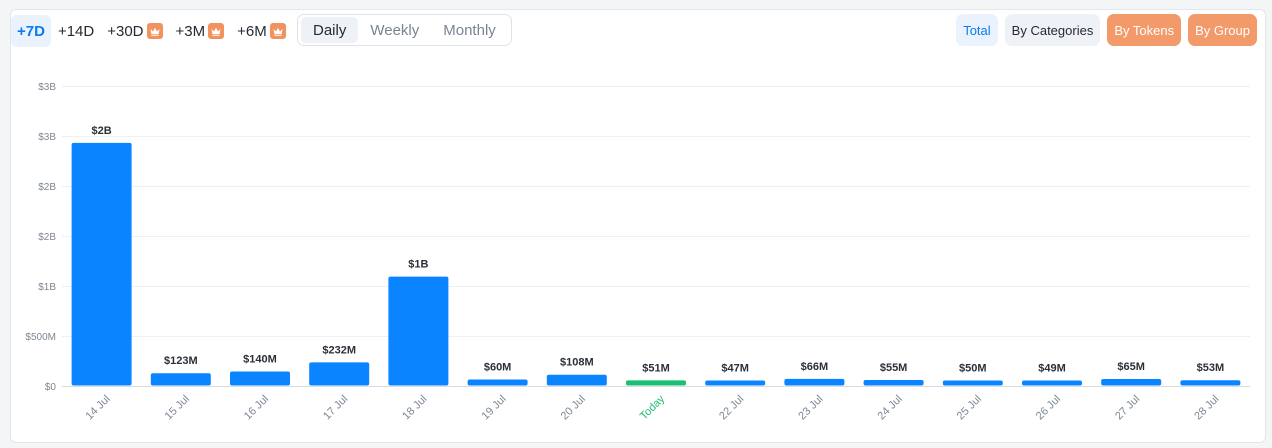 This screenshot has height=448, width=1272. I want to click on view-selector: Total By Categories By Tokens By Group, so click(1103, 30).